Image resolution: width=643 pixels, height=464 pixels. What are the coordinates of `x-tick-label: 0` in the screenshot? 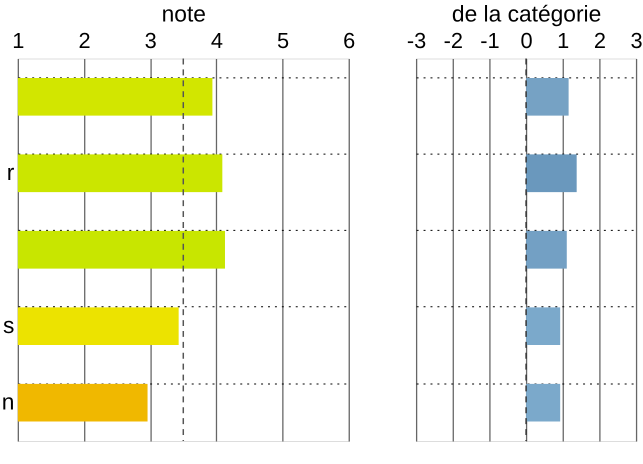 It's located at (526, 41).